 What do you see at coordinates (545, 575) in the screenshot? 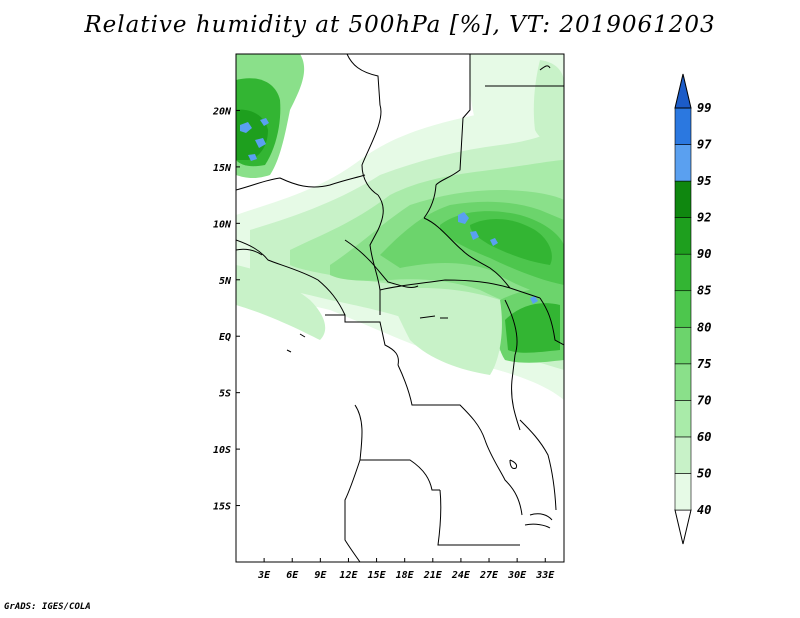
I see `lon-tick-label: 33E` at bounding box center [545, 575].